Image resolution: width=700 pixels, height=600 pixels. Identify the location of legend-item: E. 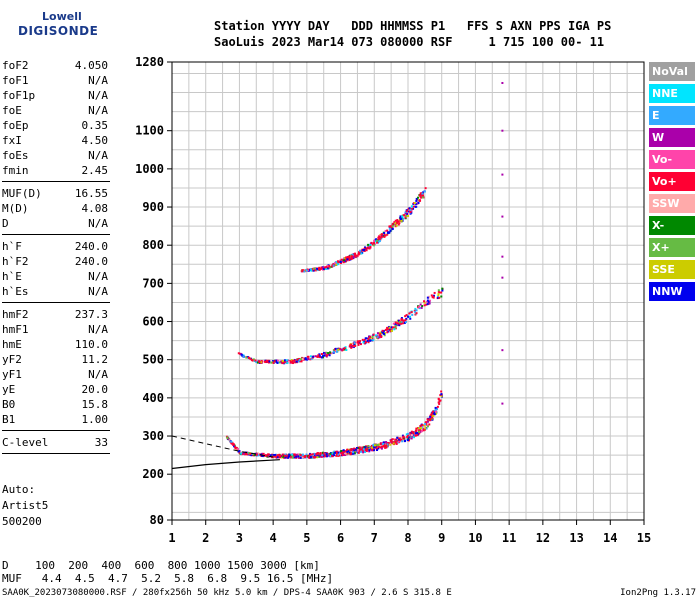
(672, 115).